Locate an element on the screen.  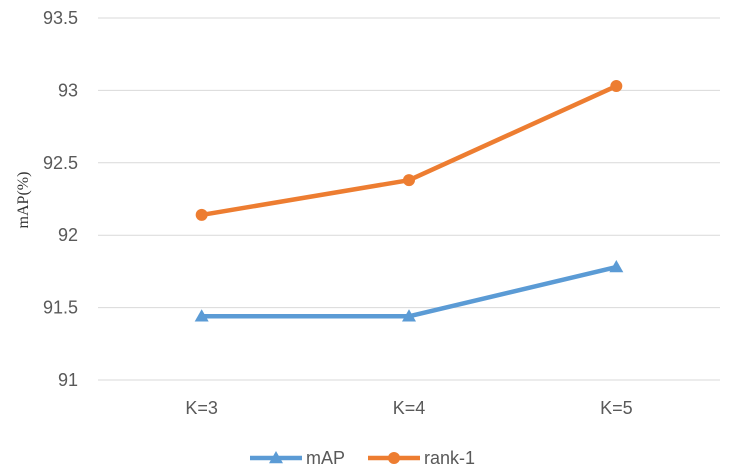
legend-item-rank-1: rank-1 is located at coordinates (421, 458).